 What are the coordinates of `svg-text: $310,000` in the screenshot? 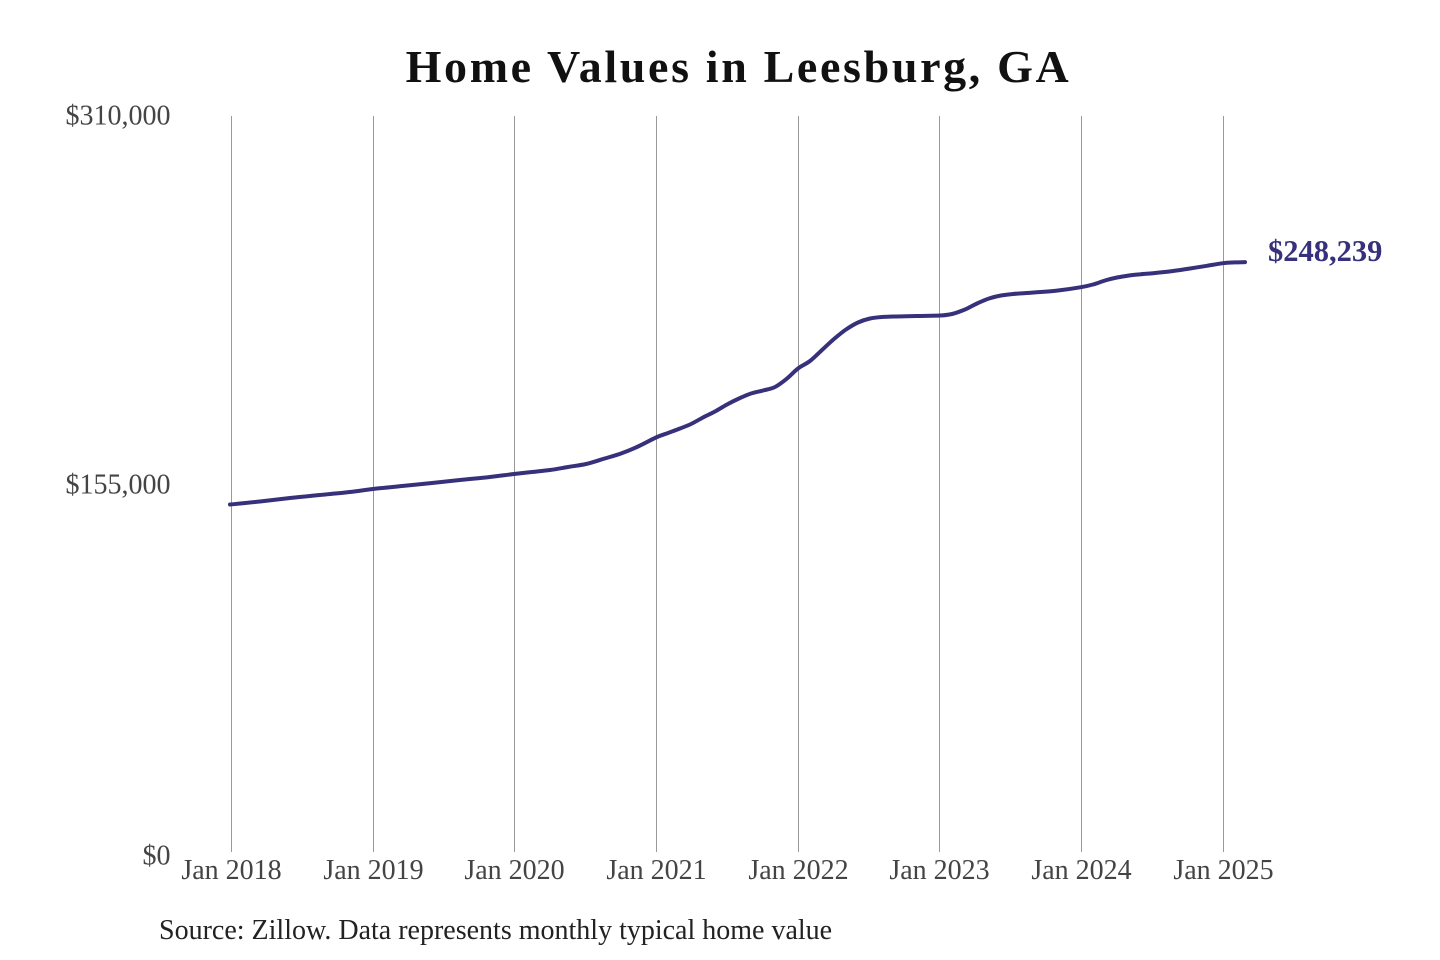 It's located at (118, 116).